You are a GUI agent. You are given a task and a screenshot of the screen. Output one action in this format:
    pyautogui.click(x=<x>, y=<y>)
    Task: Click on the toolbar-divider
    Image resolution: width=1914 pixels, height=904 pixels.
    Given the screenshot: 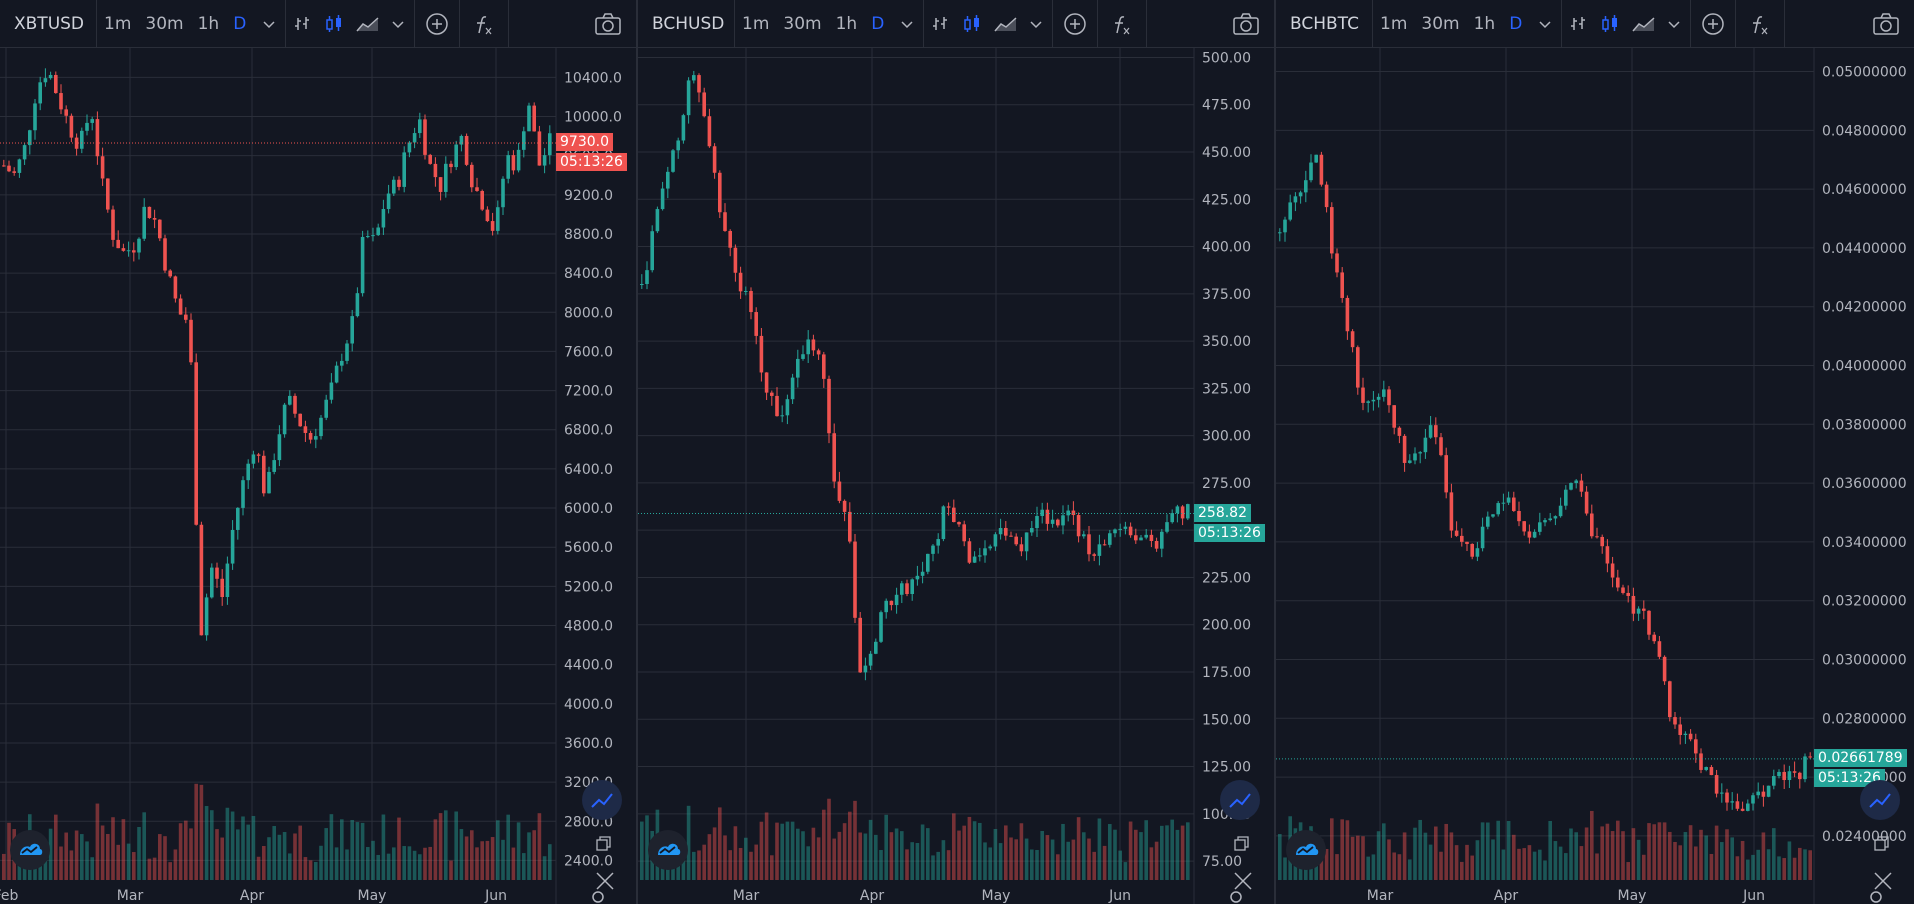 What is the action you would take?
    pyautogui.click(x=1053, y=24)
    